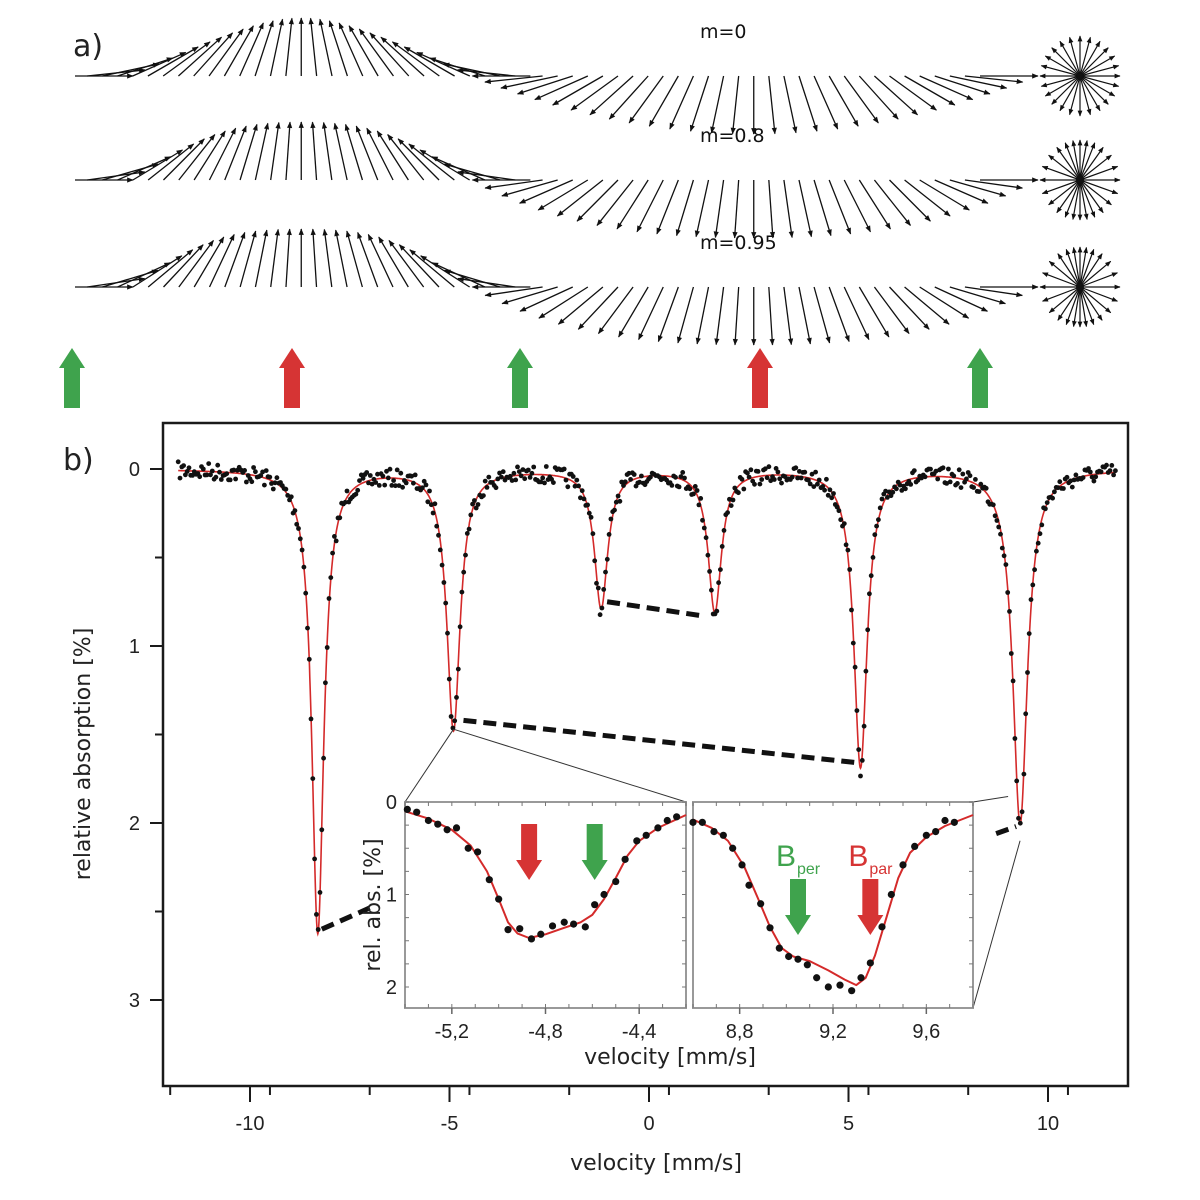 Image resolution: width=1200 pixels, height=1200 pixels. What do you see at coordinates (570, 765) in the screenshot?
I see `inset-connector` at bounding box center [570, 765].